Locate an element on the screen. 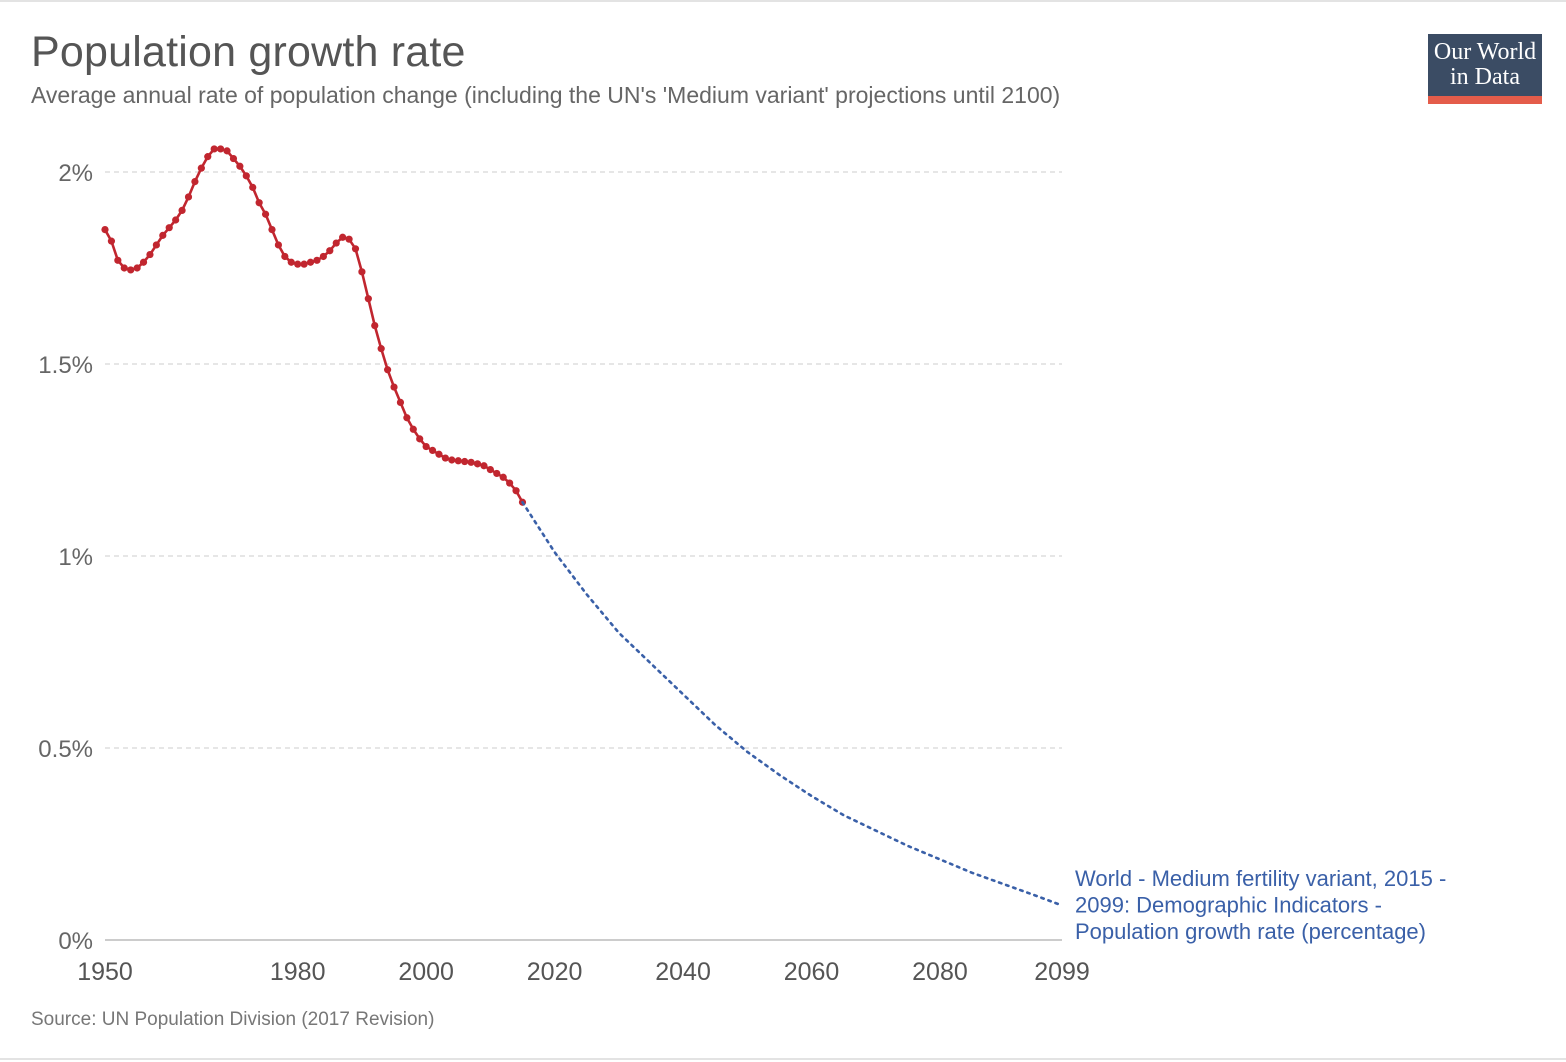  y-tick-label: 0.5% is located at coordinates (65, 749).